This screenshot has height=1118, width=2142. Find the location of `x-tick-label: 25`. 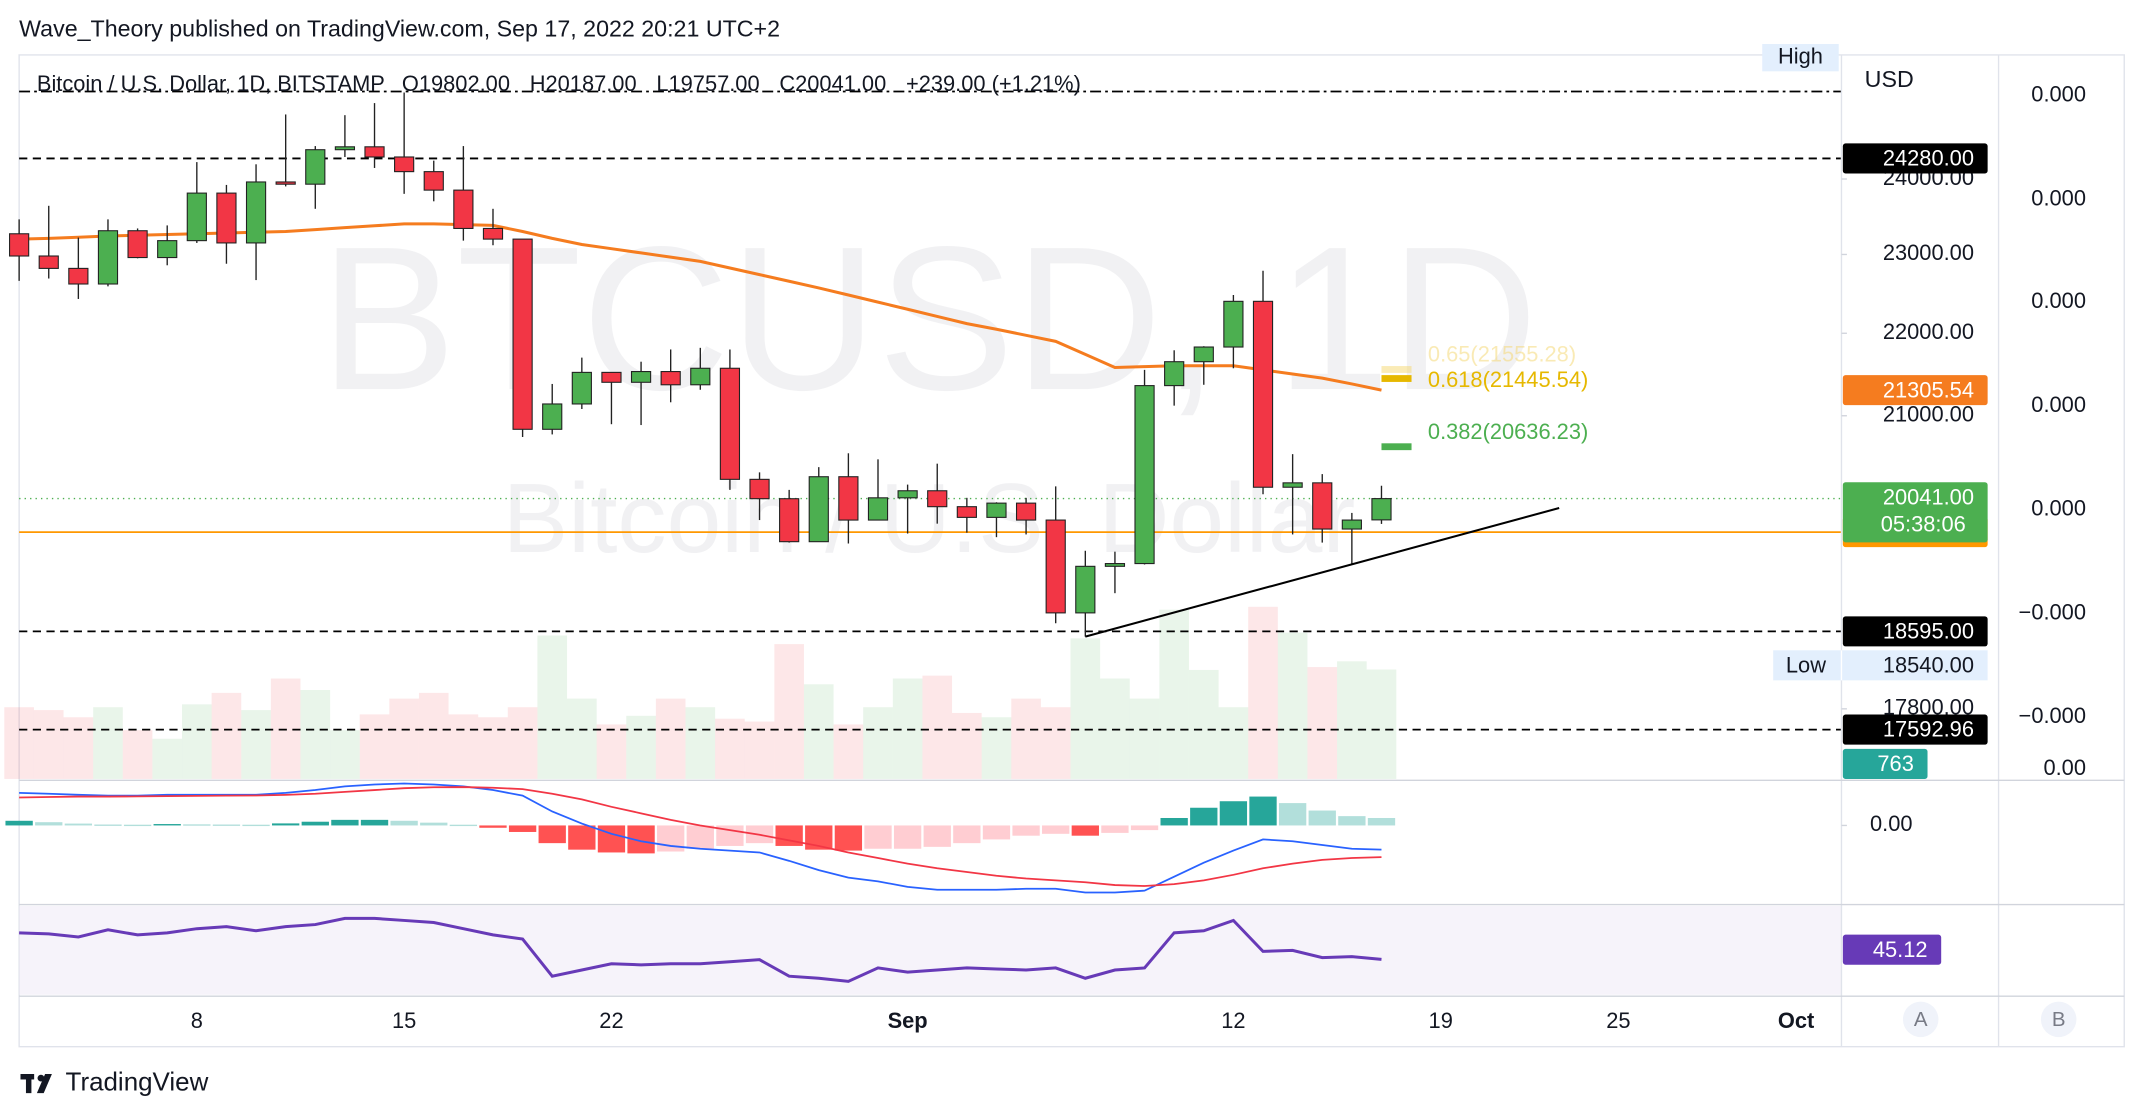

x-tick-label: 25 is located at coordinates (1618, 1020).